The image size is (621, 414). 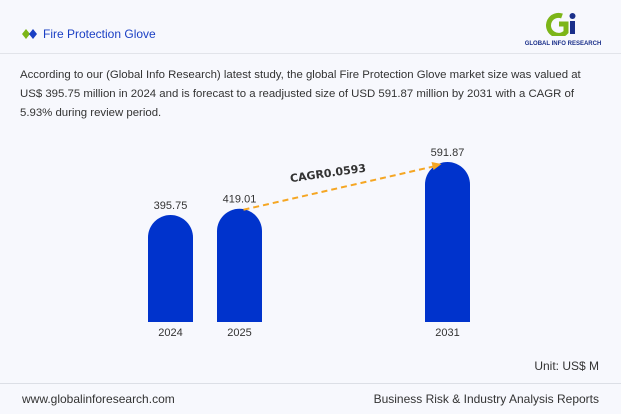 What do you see at coordinates (561, 25) in the screenshot?
I see `logo-icon` at bounding box center [561, 25].